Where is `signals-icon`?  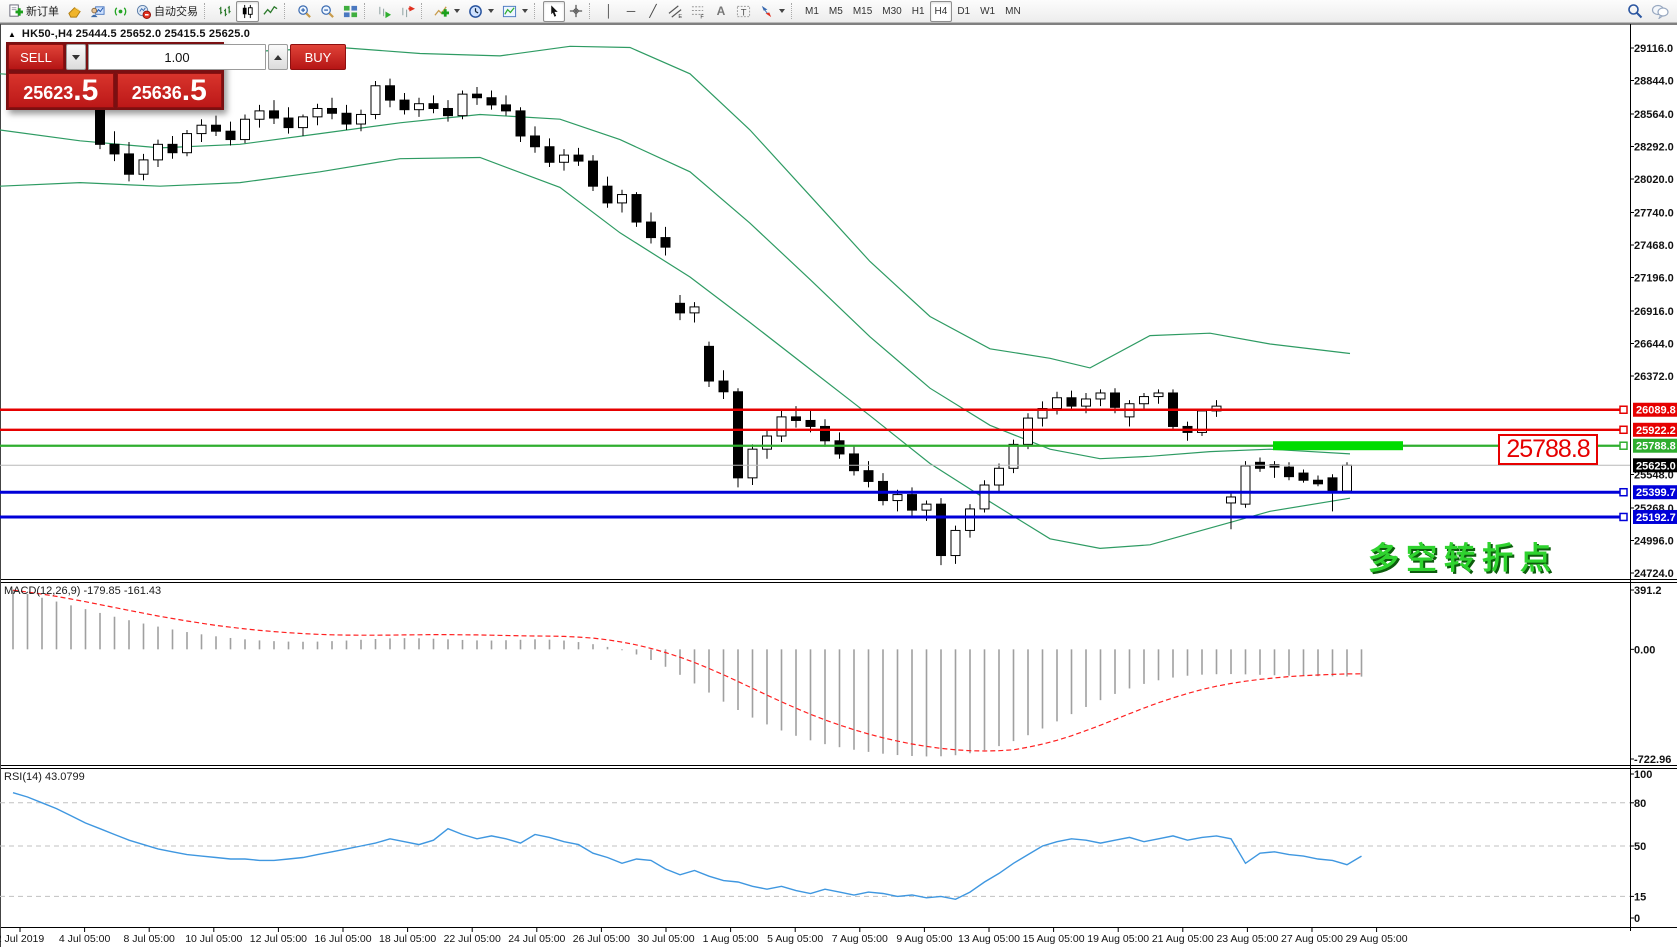 signals-icon is located at coordinates (120, 11).